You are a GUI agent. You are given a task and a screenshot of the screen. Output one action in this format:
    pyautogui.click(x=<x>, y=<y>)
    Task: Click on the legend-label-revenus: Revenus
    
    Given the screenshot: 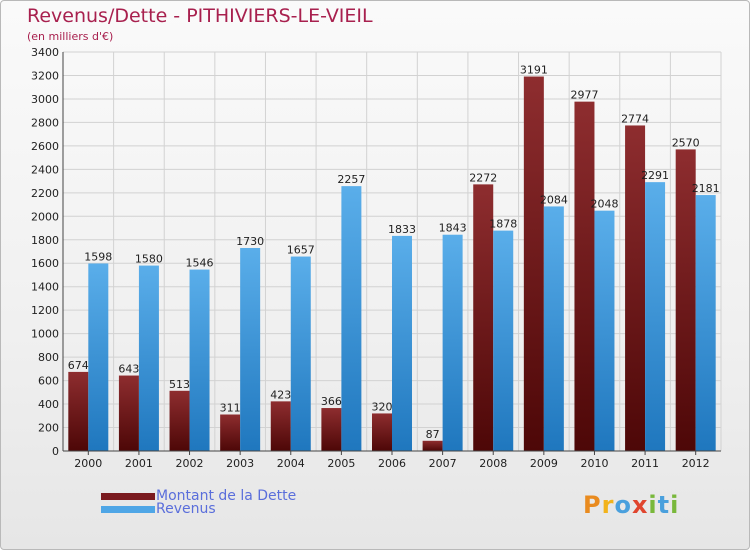 What is the action you would take?
    pyautogui.click(x=186, y=509)
    